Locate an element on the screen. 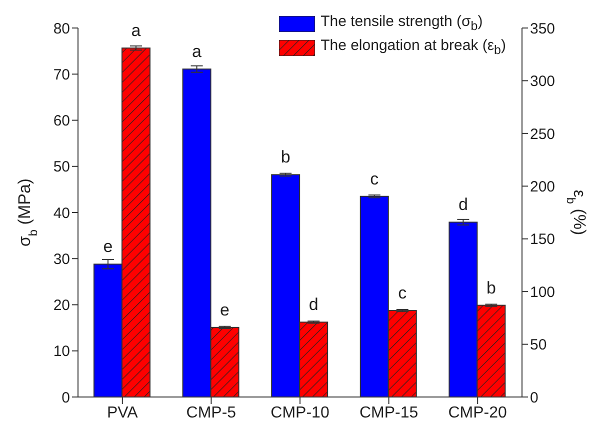  y2-tick-label: 100 is located at coordinates (543, 292).